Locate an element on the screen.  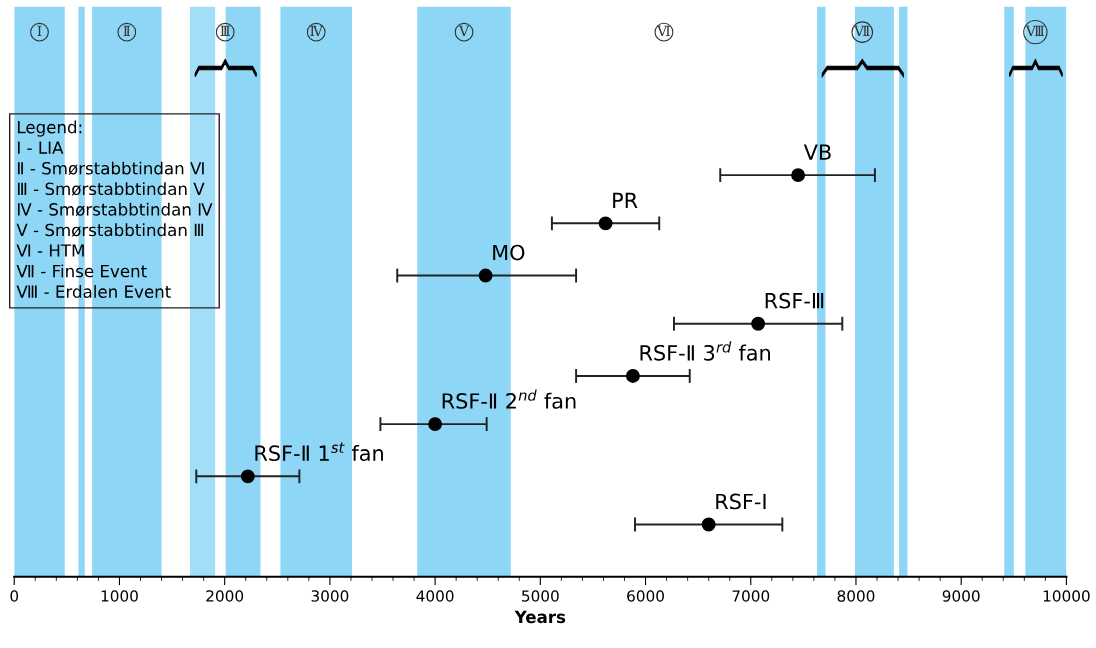
annotation: MO is located at coordinates (509, 252).